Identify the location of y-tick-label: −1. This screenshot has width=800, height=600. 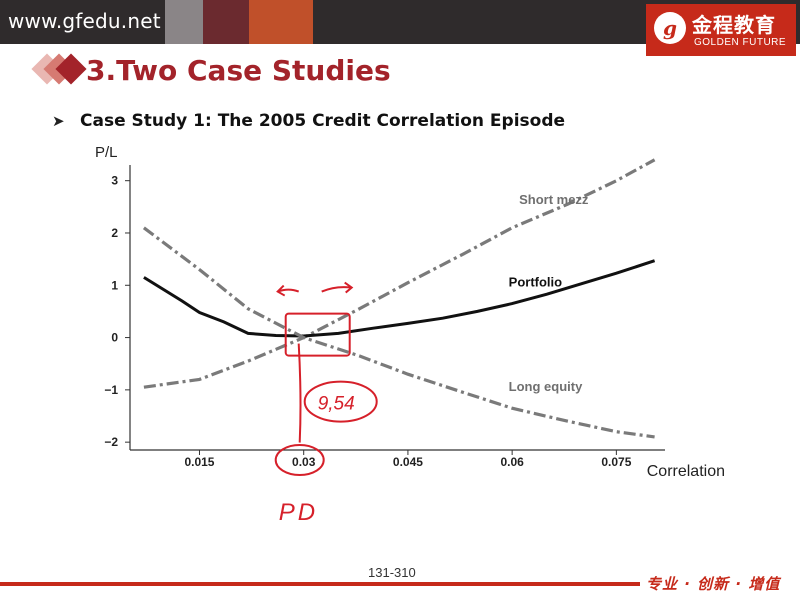
(111, 390).